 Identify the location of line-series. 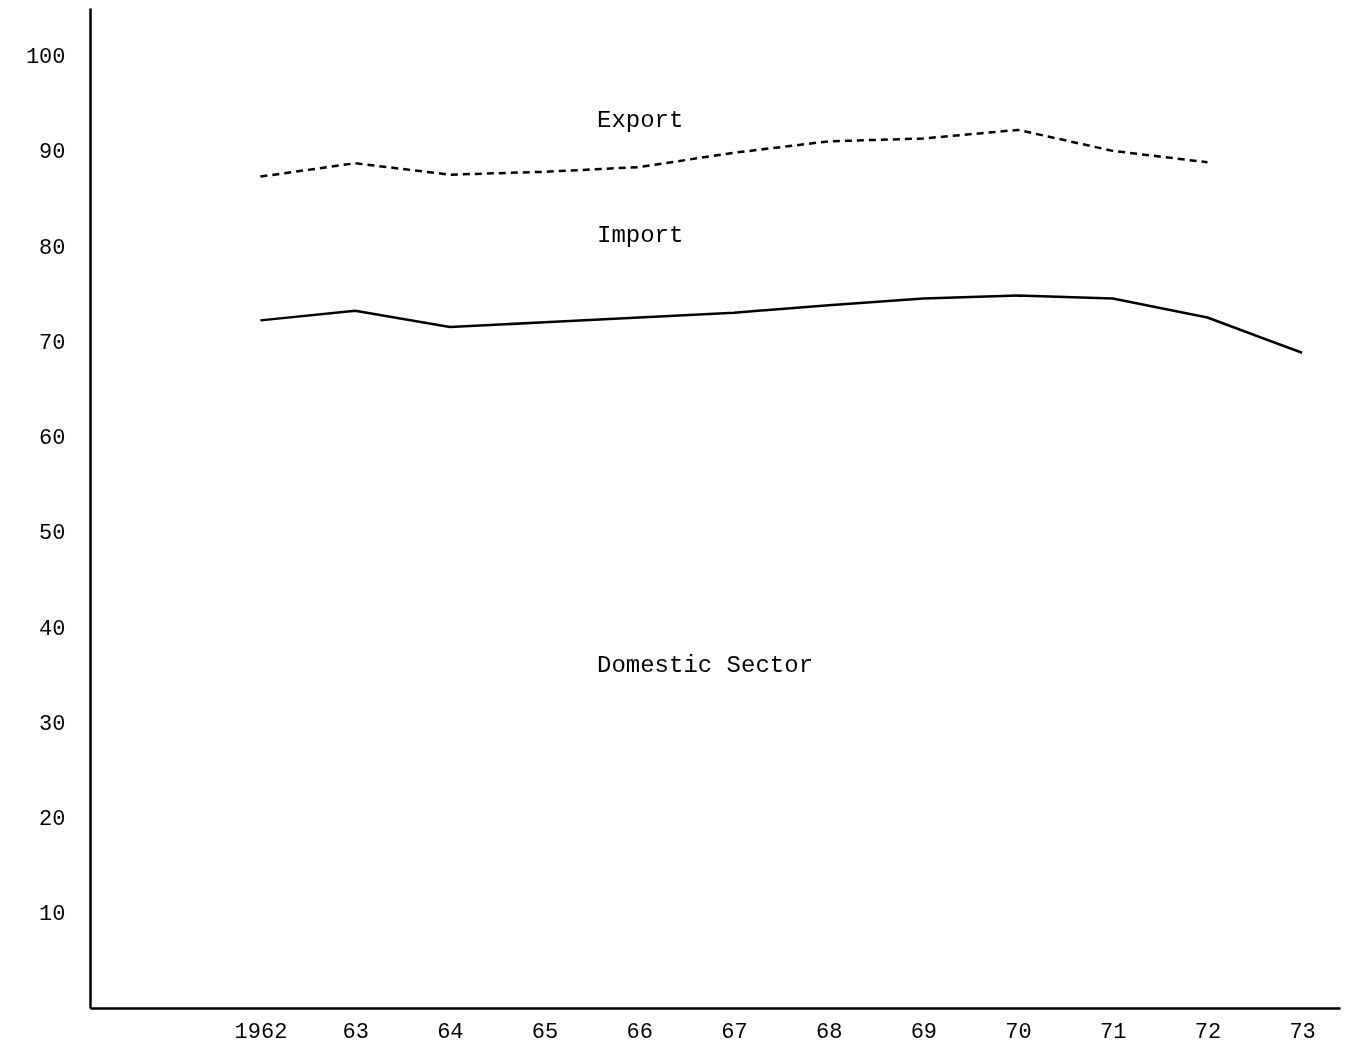
(781, 324).